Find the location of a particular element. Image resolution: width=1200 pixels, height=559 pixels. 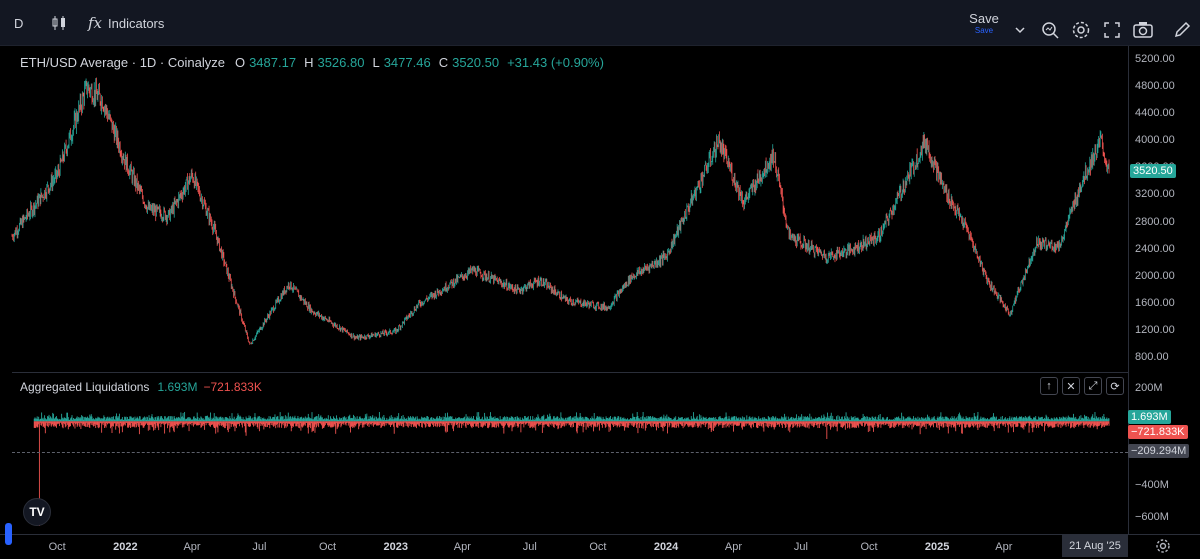

sidebar-toggle-handle is located at coordinates (8, 534).